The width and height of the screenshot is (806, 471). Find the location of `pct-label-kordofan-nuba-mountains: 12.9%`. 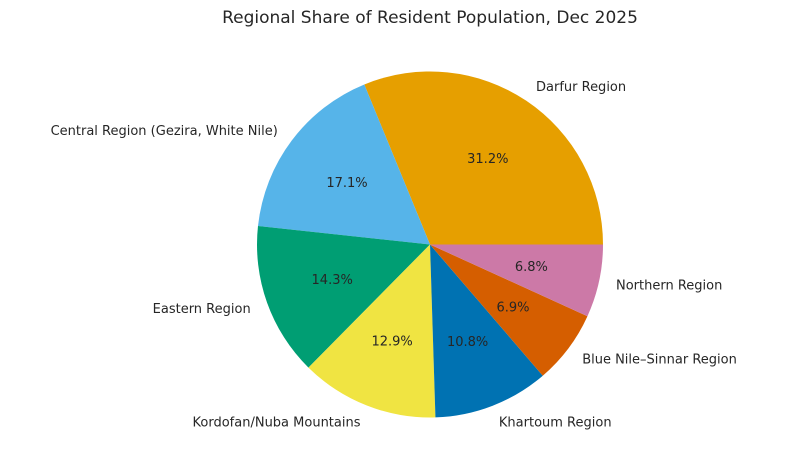

pct-label-kordofan-nuba-mountains: 12.9% is located at coordinates (391, 342).